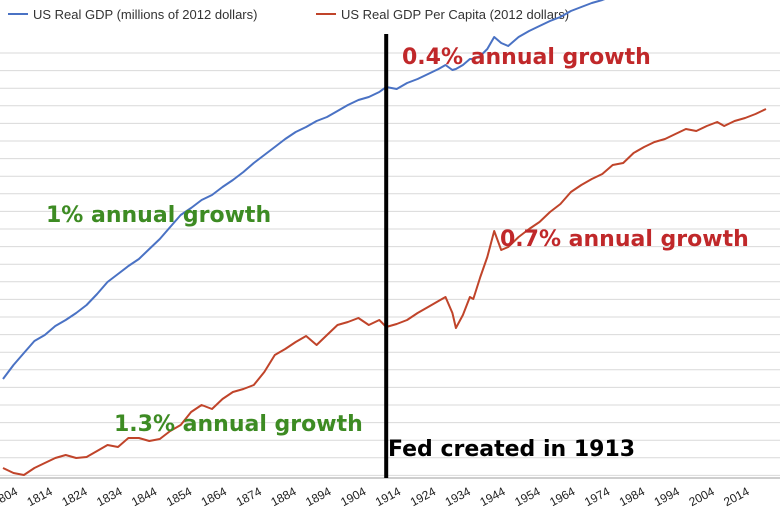  Describe the element at coordinates (511, 449) in the screenshot. I see `fed-created-label: Fed created in 1913` at that location.